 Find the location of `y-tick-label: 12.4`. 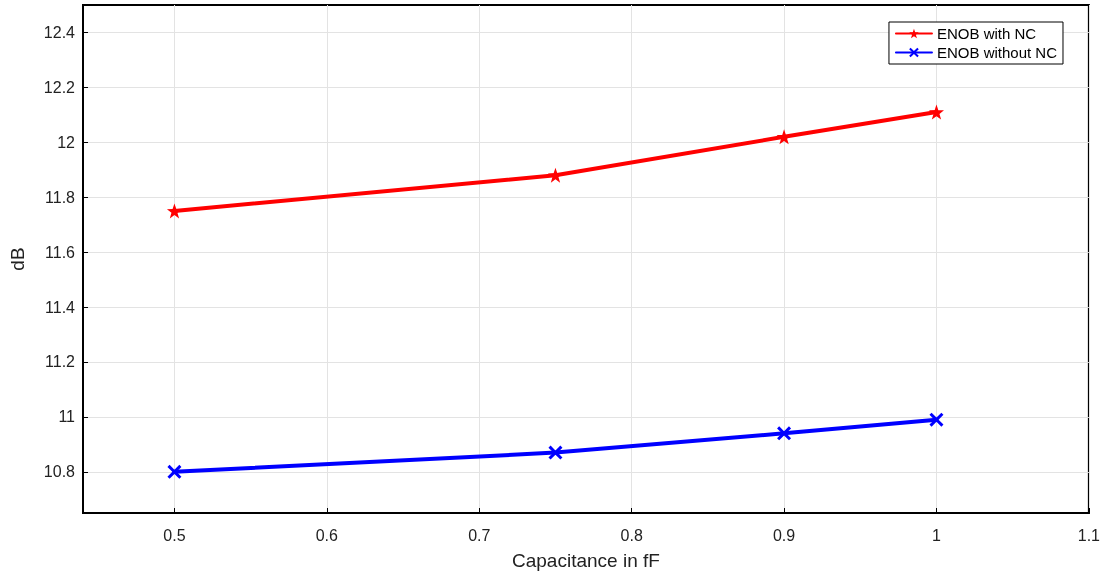

y-tick-label: 12.4 is located at coordinates (59, 32).